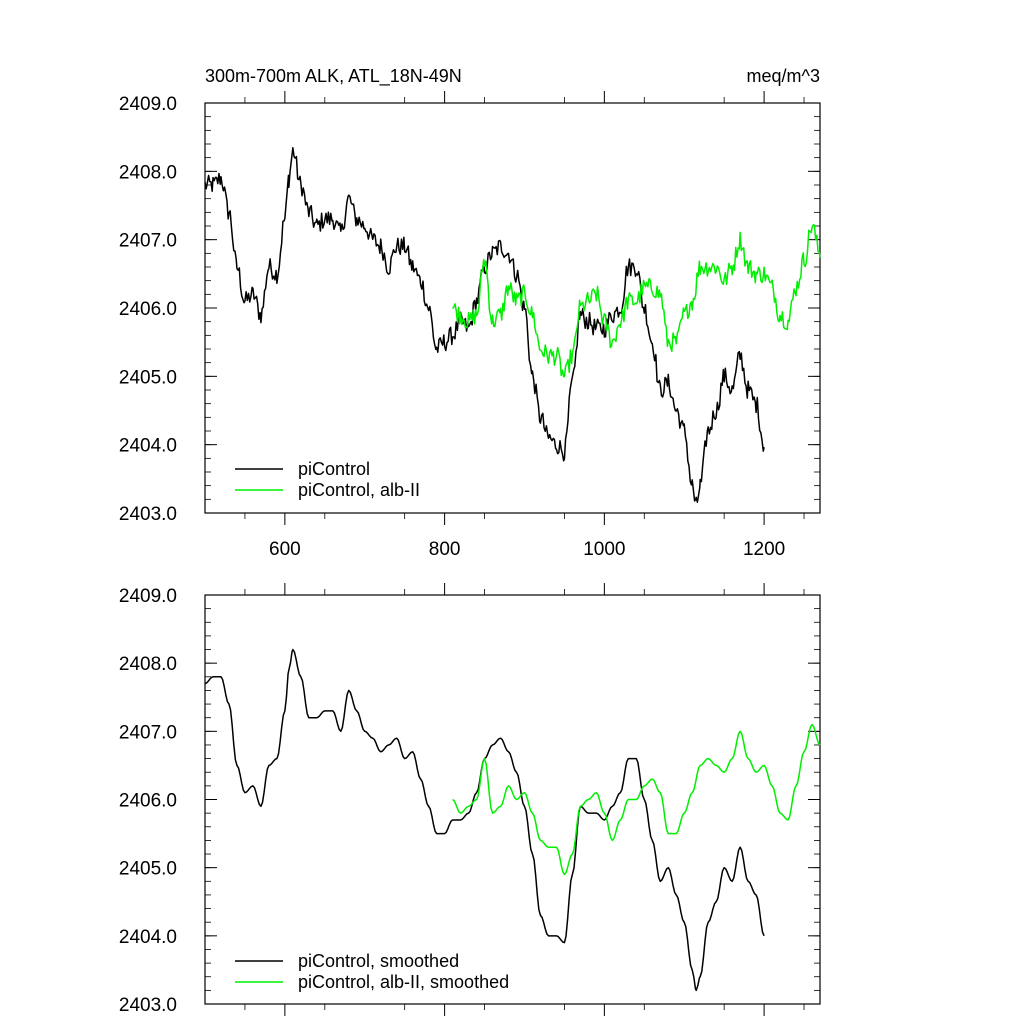 Image resolution: width=1024 pixels, height=1024 pixels. Describe the element at coordinates (636, 301) in the screenshot. I see `series-line-picontrol-alb-ii` at that location.